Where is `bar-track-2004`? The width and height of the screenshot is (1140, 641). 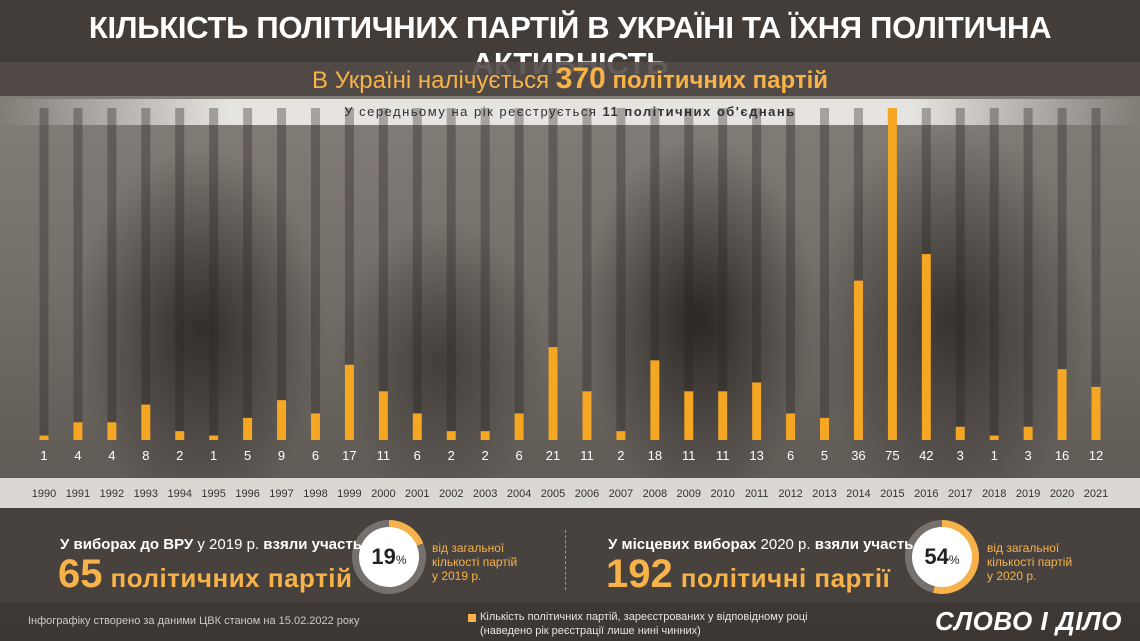 bar-track-2004 is located at coordinates (519, 274).